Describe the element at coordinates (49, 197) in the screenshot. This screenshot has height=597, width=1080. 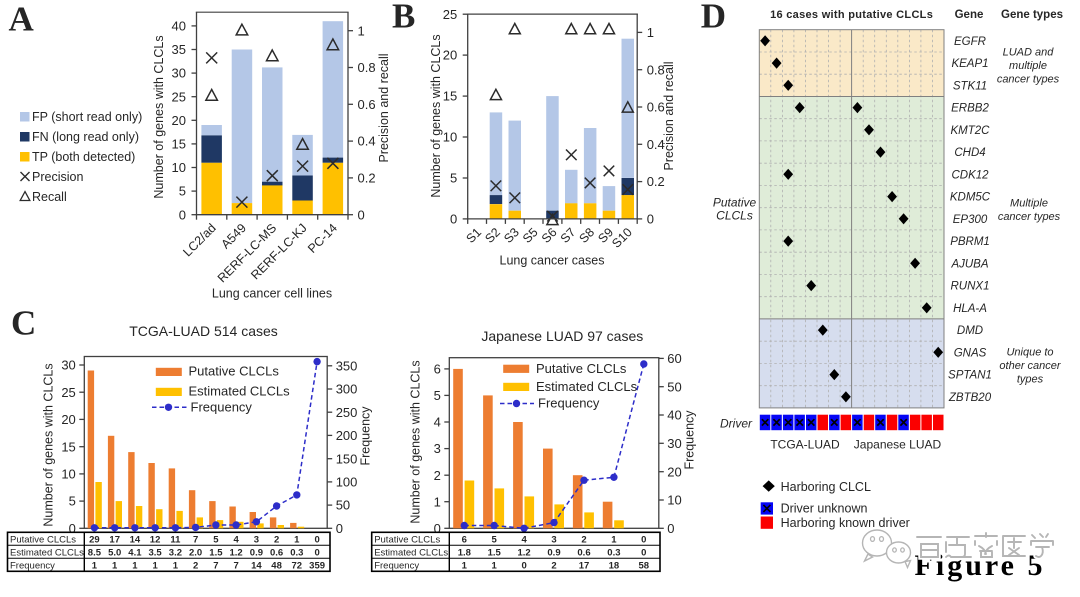
I see `svg-text: Recall` at that location.